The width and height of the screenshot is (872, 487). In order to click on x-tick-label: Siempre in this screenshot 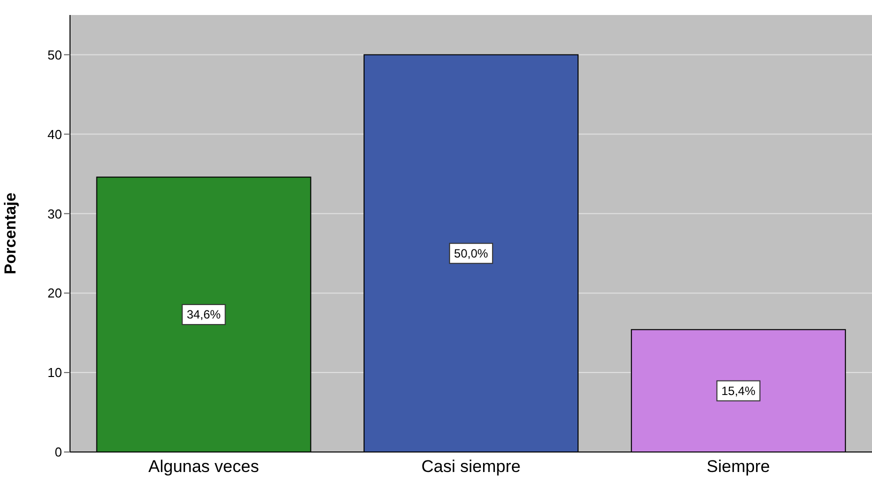, I will do `click(738, 466)`.